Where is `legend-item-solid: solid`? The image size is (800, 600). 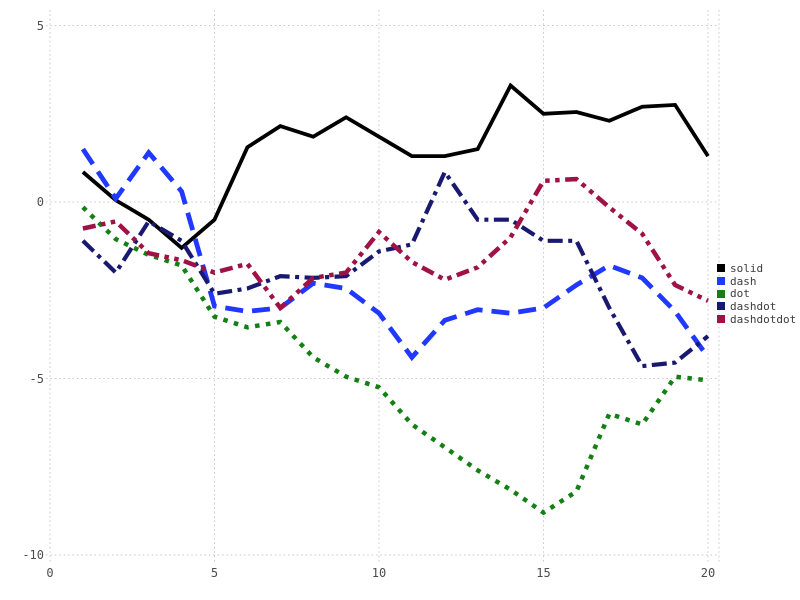 legend-item-solid: solid is located at coordinates (756, 268).